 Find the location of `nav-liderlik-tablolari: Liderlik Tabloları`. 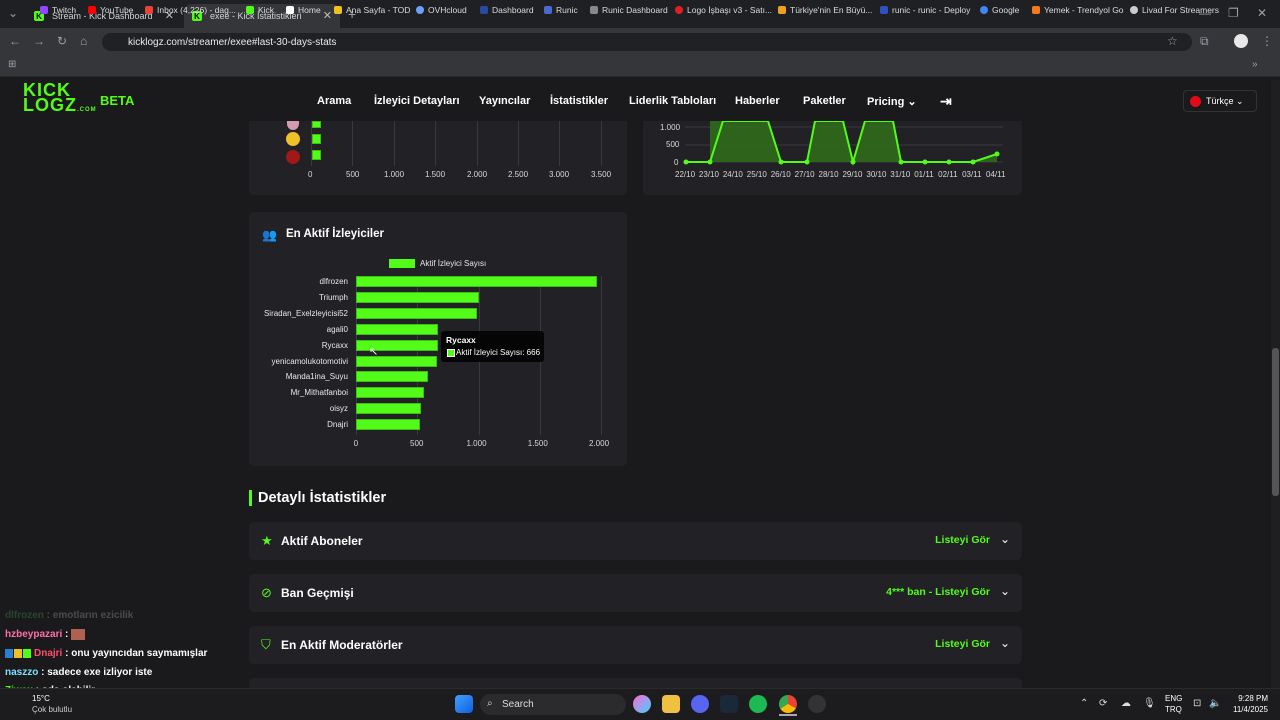

nav-liderlik-tablolari: Liderlik Tabloları is located at coordinates (673, 101).